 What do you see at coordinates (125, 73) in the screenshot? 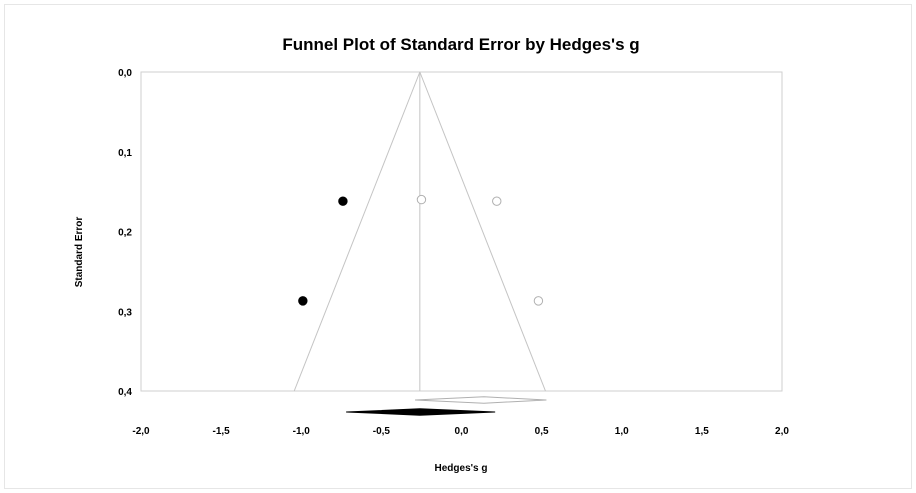
I see `y-tick-label: 0,0` at bounding box center [125, 73].